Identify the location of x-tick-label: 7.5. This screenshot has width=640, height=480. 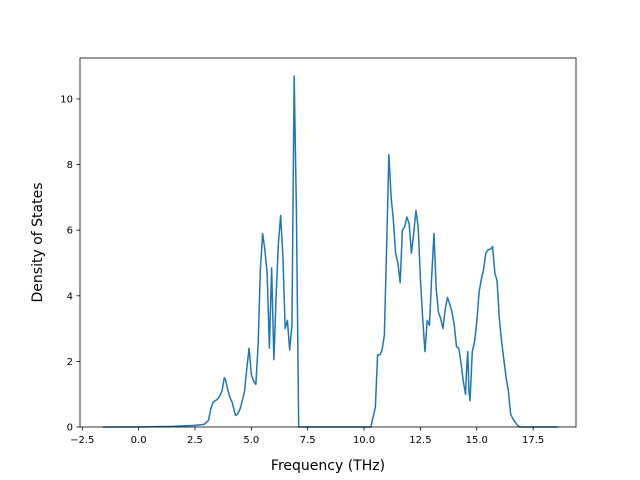
(308, 440).